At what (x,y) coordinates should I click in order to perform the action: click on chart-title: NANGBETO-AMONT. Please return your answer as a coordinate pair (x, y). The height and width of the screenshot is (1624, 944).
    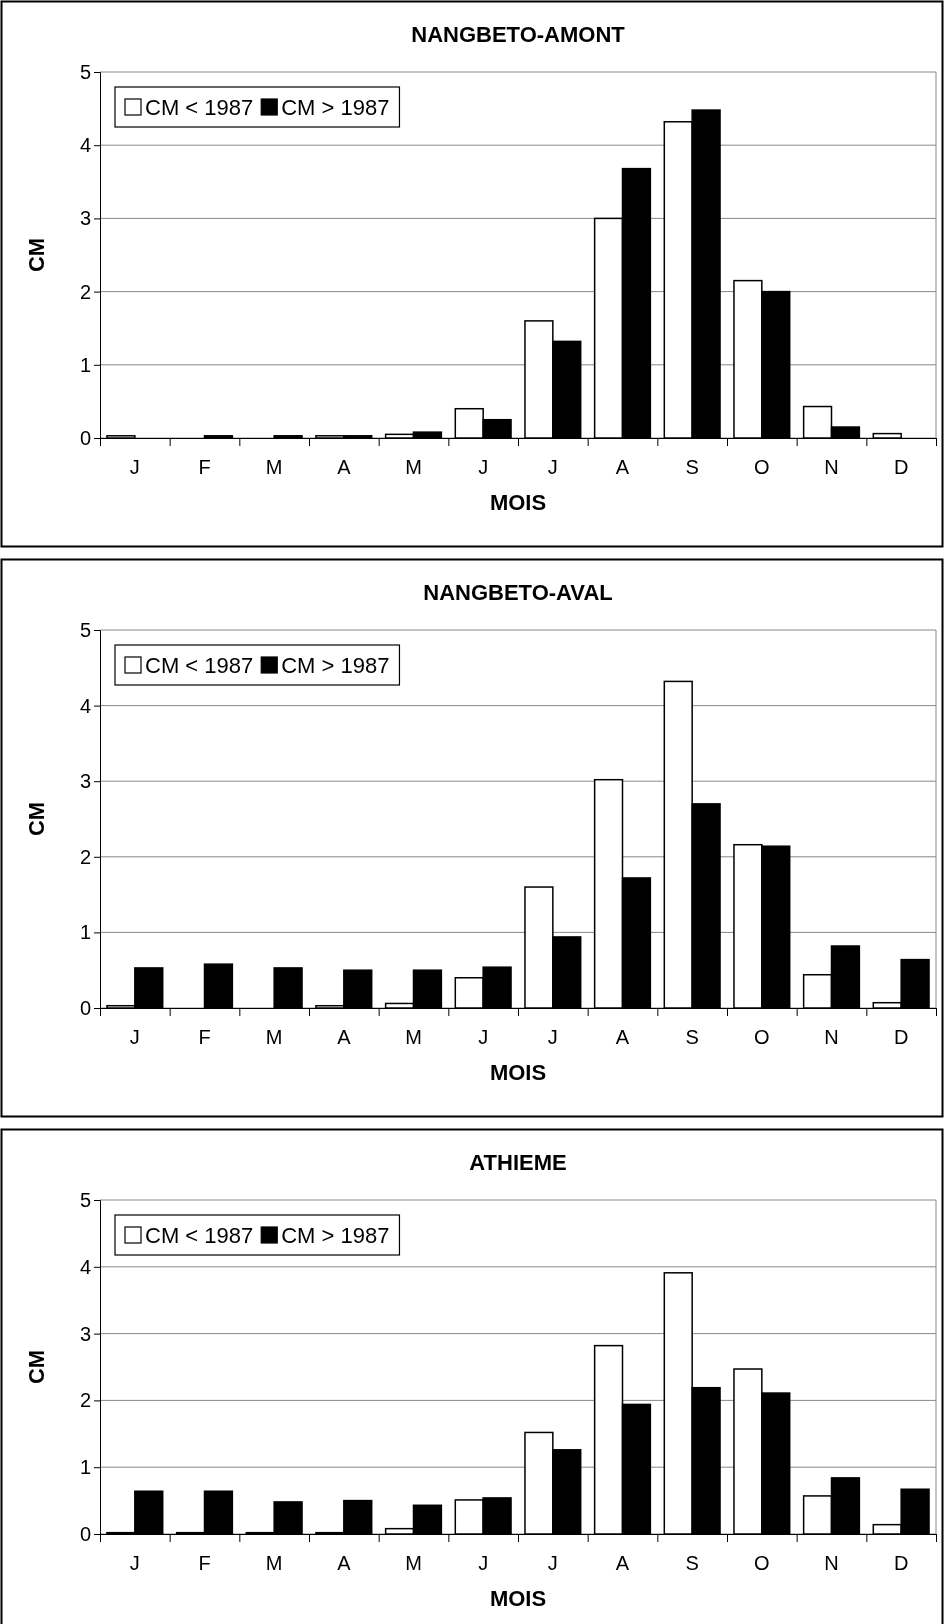
    Looking at the image, I should click on (518, 34).